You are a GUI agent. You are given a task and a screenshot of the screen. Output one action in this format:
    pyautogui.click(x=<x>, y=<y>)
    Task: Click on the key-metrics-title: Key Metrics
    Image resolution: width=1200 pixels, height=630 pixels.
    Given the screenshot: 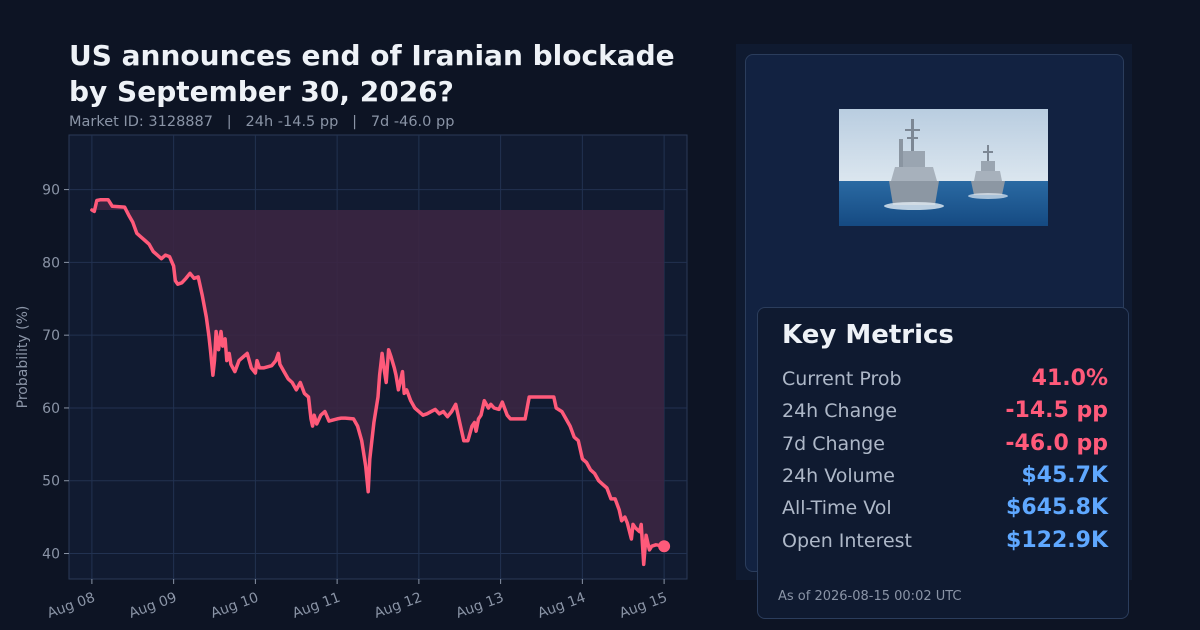 What is the action you would take?
    pyautogui.click(x=868, y=335)
    